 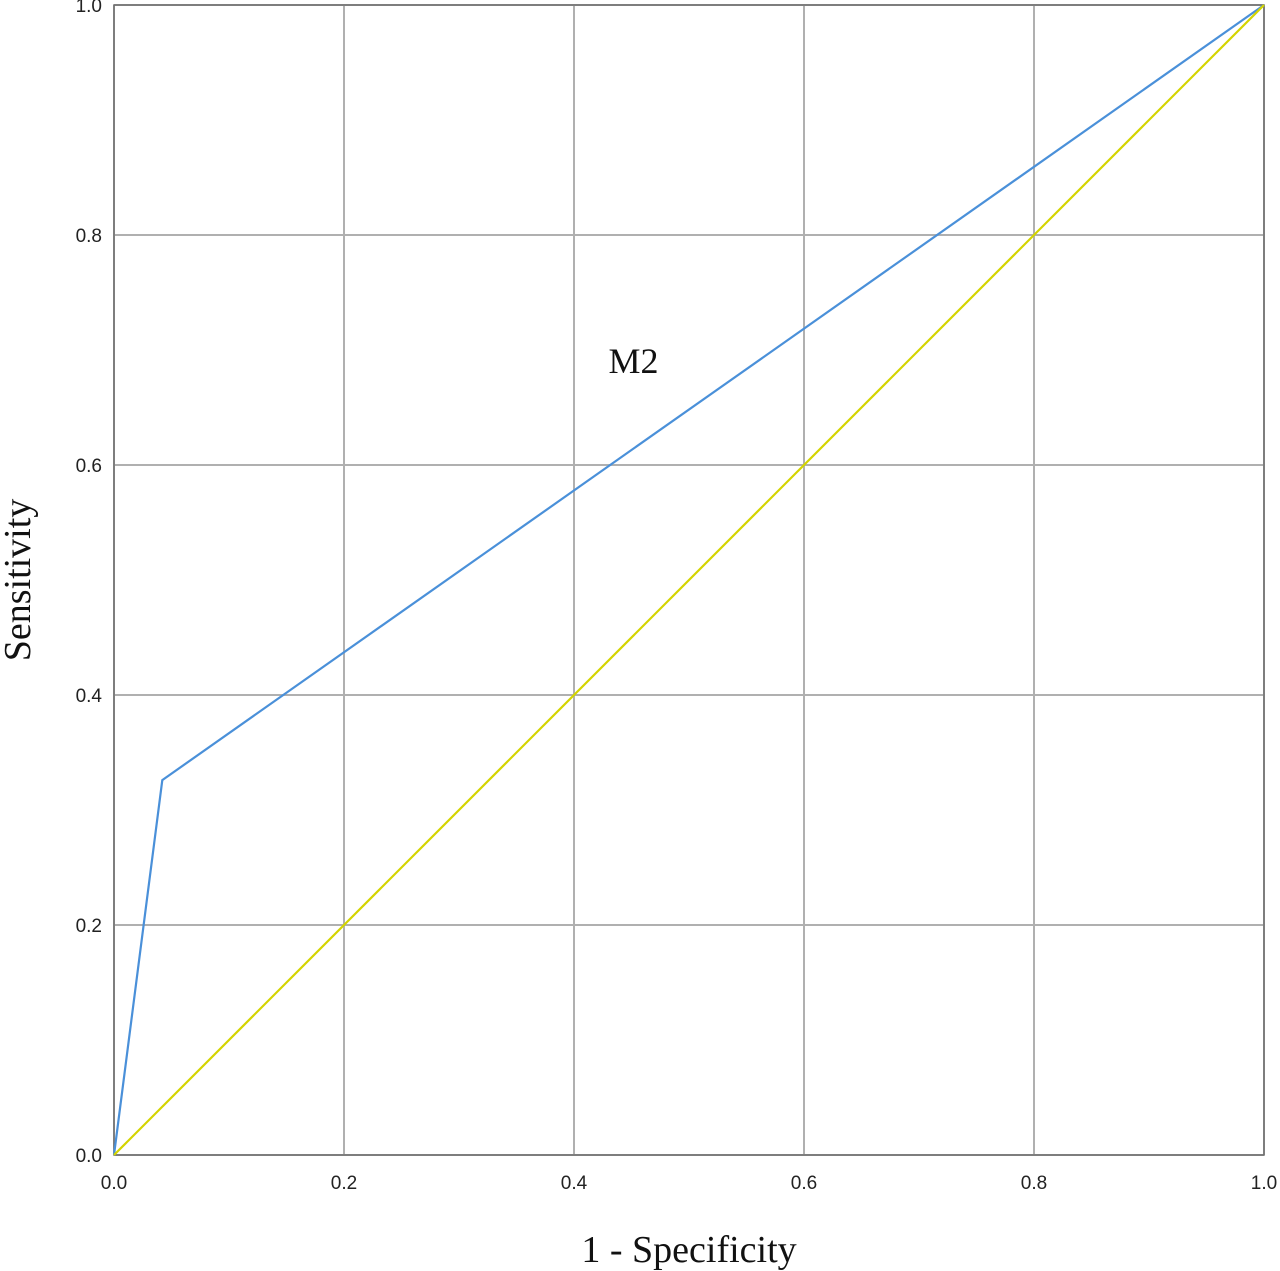 What do you see at coordinates (89, 926) in the screenshot?
I see `y-tick-label: 0.2` at bounding box center [89, 926].